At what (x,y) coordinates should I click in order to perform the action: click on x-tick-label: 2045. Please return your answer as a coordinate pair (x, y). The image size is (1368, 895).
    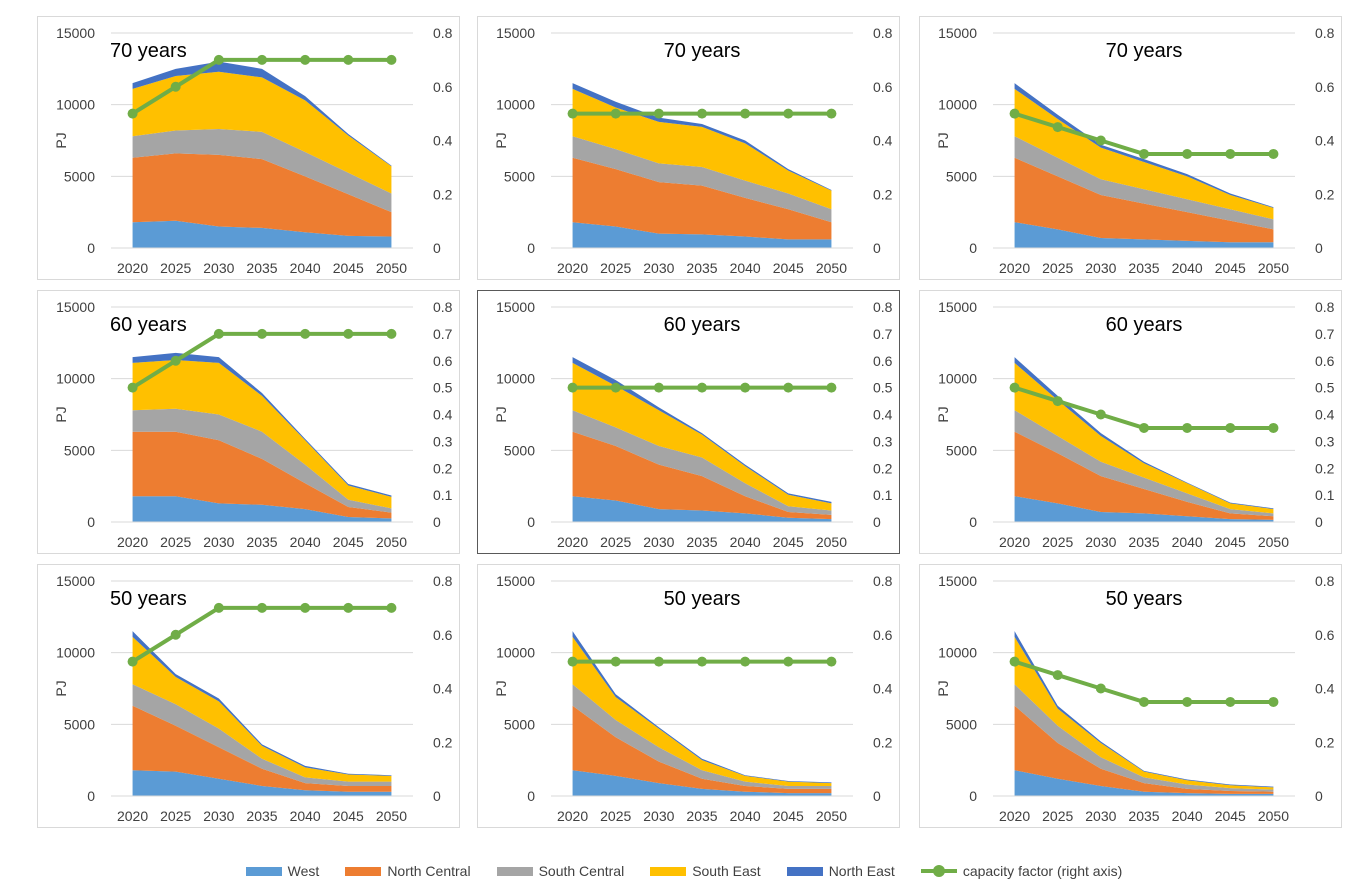
    Looking at the image, I should click on (348, 816).